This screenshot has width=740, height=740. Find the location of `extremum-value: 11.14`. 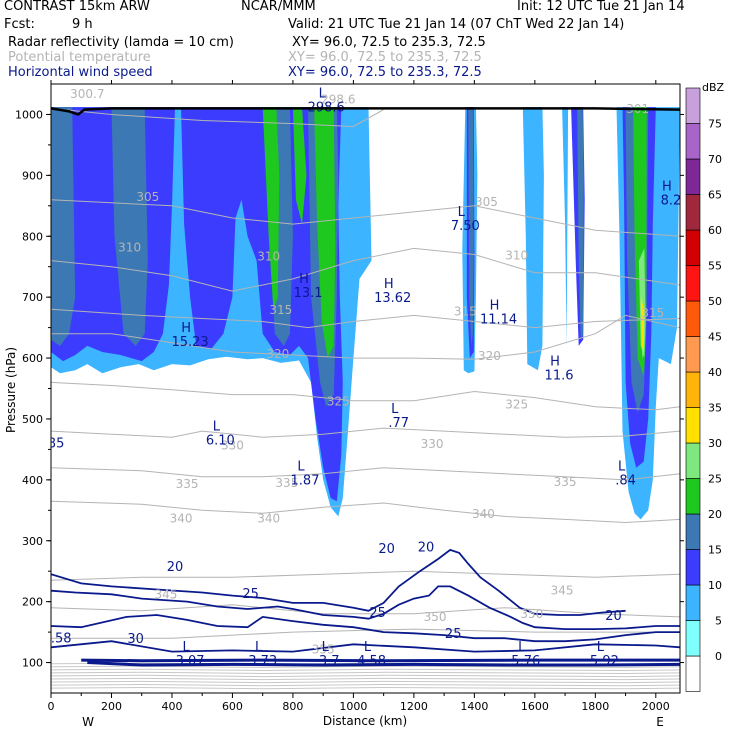

extremum-value: 11.14 is located at coordinates (498, 319).